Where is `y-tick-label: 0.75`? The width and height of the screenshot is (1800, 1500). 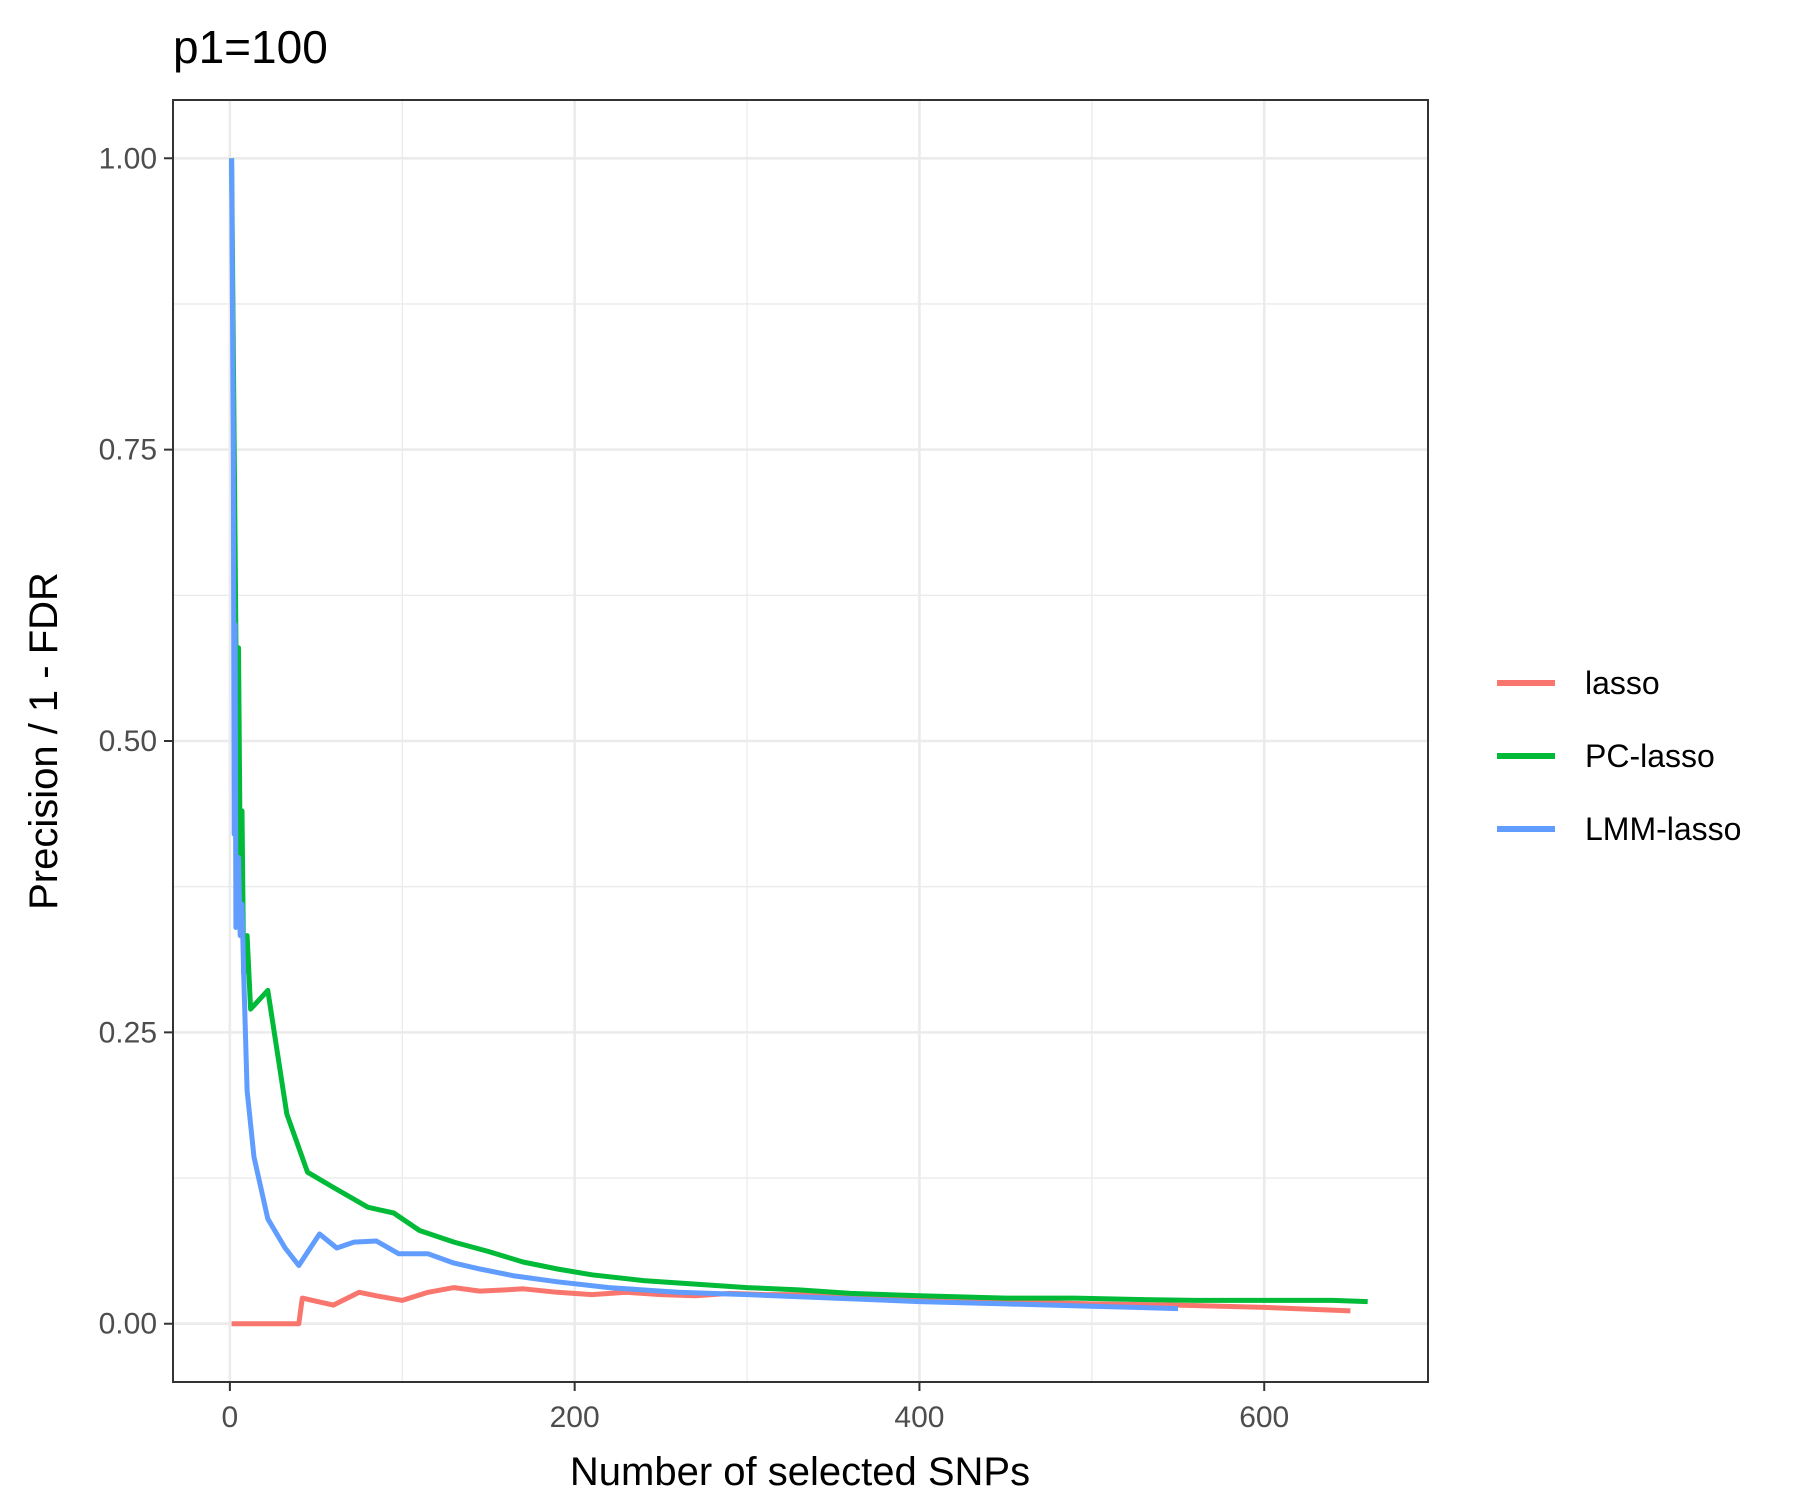 y-tick-label: 0.75 is located at coordinates (128, 450).